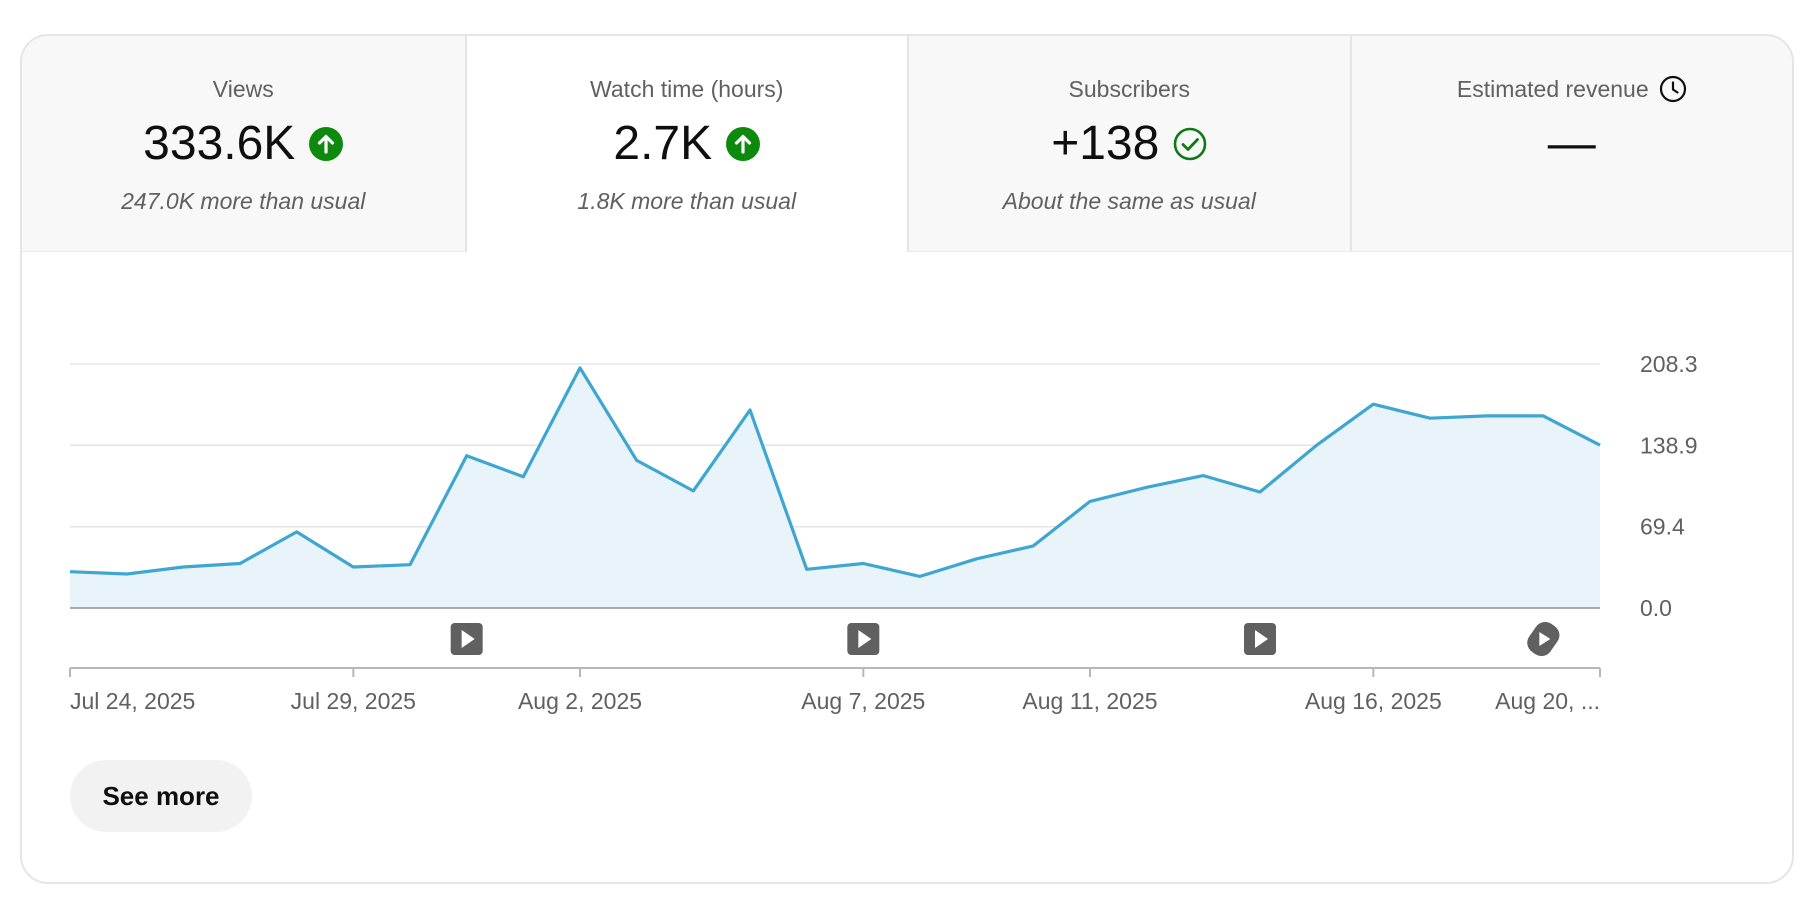 The width and height of the screenshot is (1813, 910). Describe the element at coordinates (1129, 201) in the screenshot. I see `tab-subtitle: About the same as usual` at that location.